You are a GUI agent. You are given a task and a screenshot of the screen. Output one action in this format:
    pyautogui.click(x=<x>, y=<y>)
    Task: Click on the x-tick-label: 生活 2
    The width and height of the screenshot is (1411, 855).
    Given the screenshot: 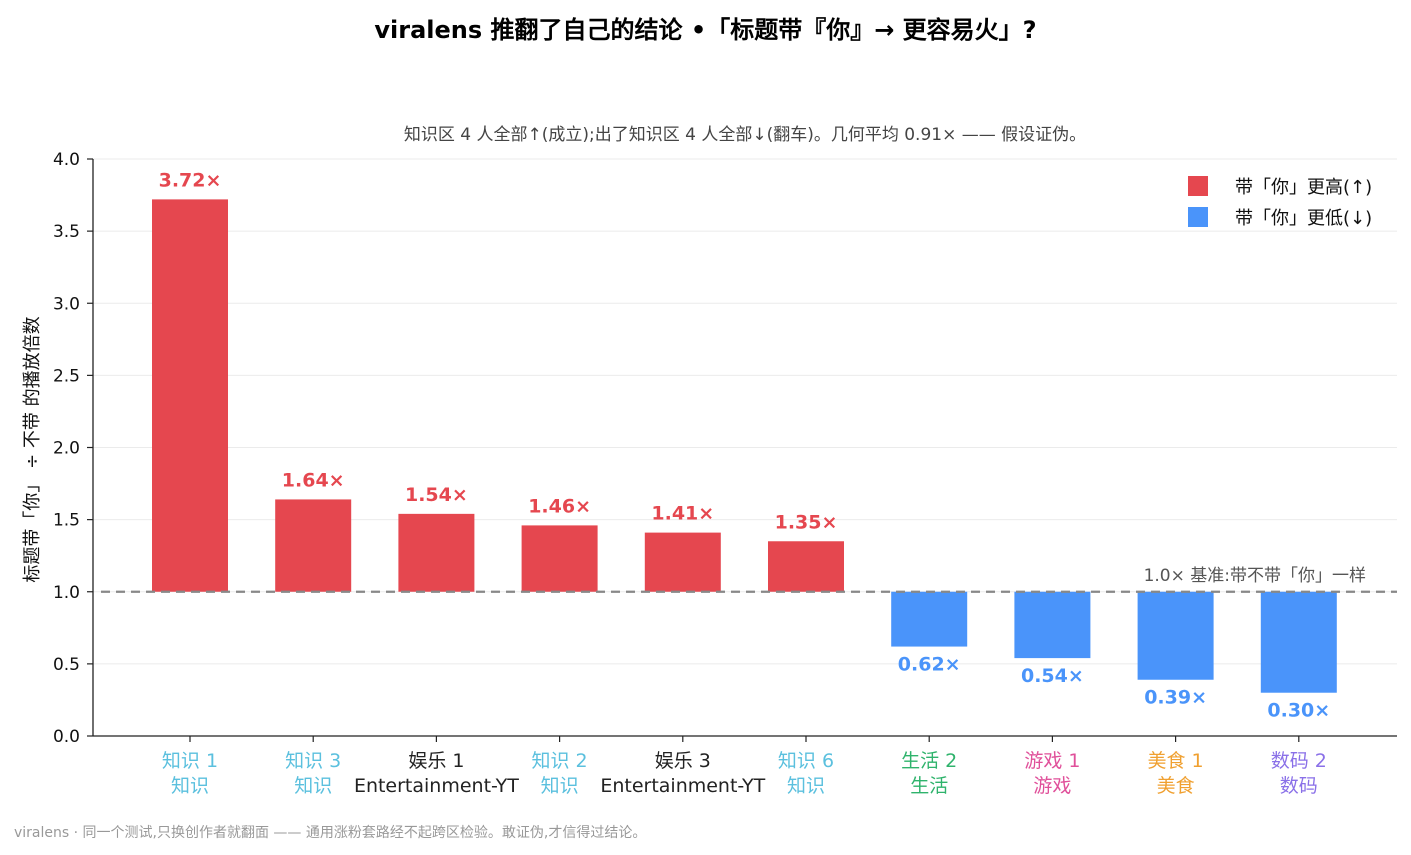 What is the action you would take?
    pyautogui.click(x=929, y=761)
    